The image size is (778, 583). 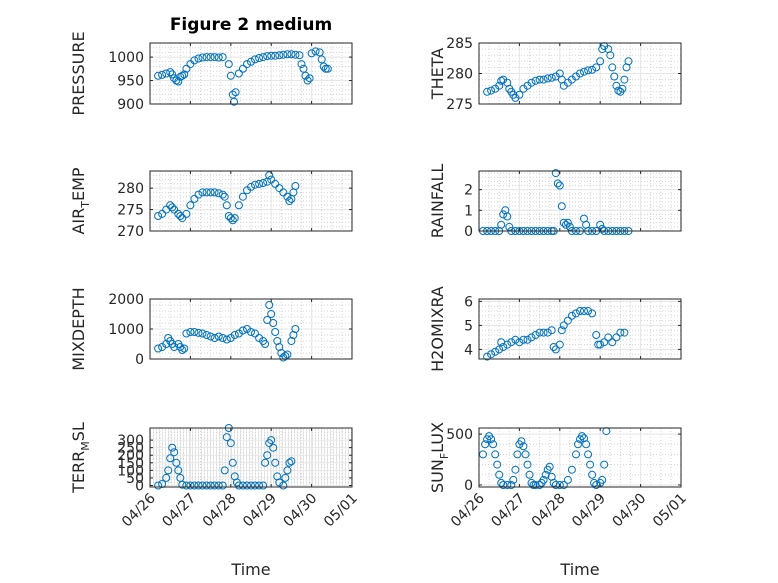 What do you see at coordinates (211, 329) in the screenshot?
I see `subplot-5: 0 1000 2000 MIXDEPTH` at bounding box center [211, 329].